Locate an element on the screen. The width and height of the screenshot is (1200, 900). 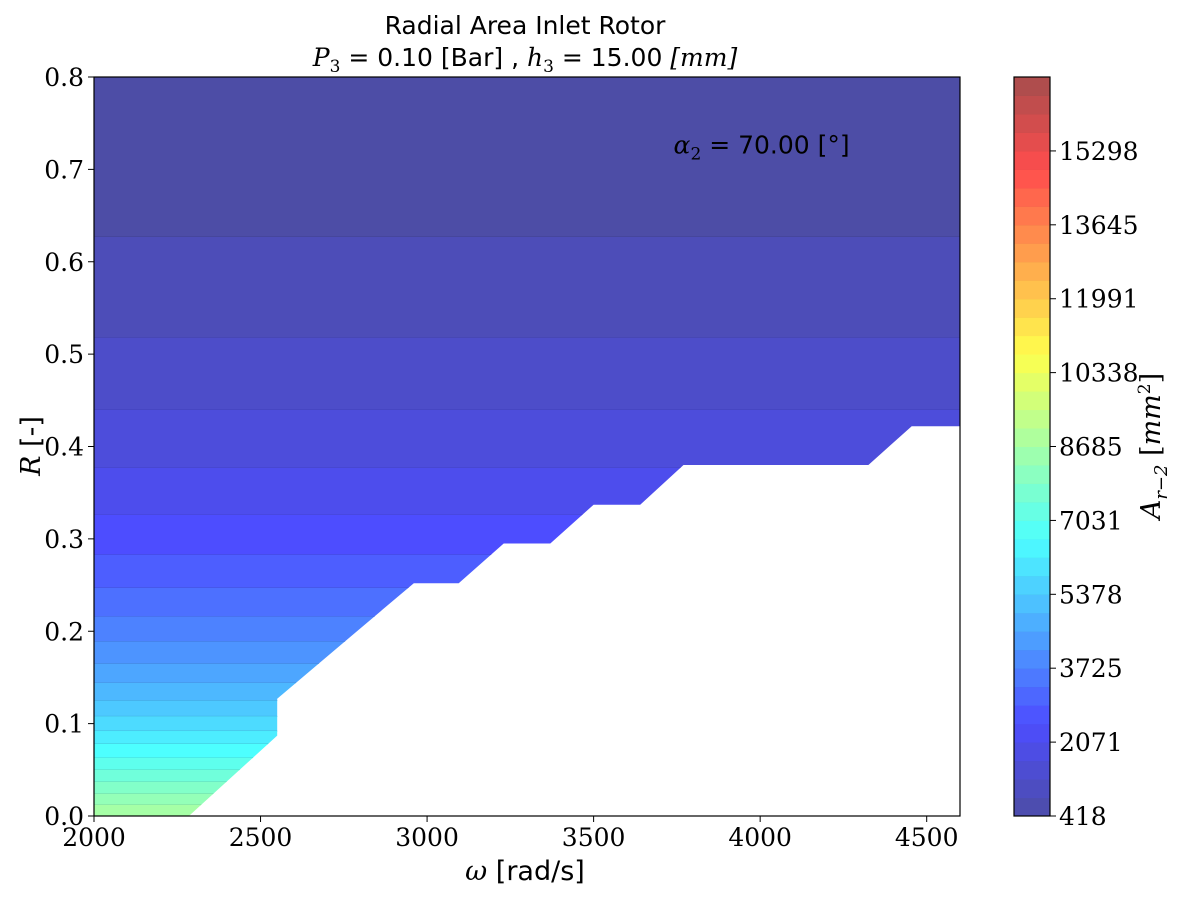
y-axis-ticks: 0.0 0.1 0.2 0.3 0.4 0.5 0.6 0.7 0.8 is located at coordinates (69, 447).